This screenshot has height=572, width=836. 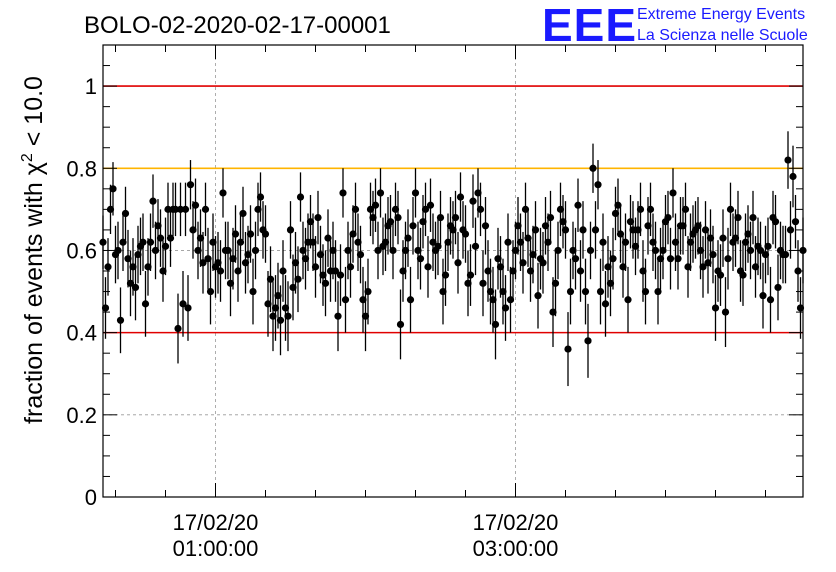 I want to click on y-tick-label: 1, so click(x=91, y=86).